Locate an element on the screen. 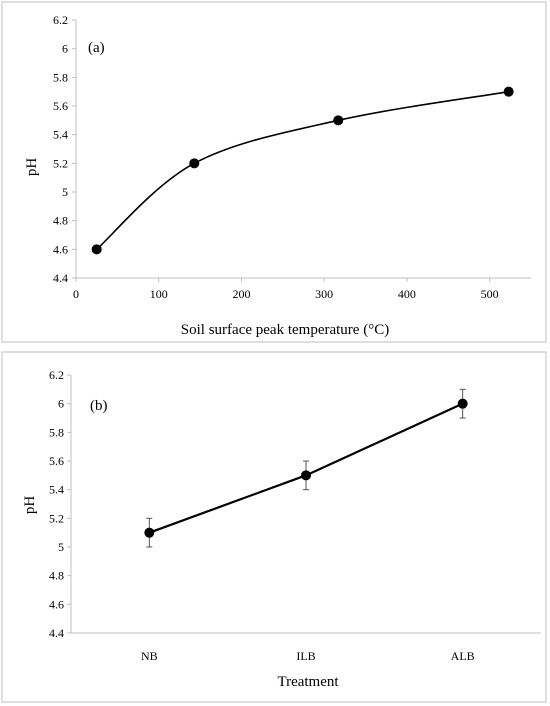 This screenshot has height=706, width=550. x-tick-label-a: 100 is located at coordinates (159, 294).